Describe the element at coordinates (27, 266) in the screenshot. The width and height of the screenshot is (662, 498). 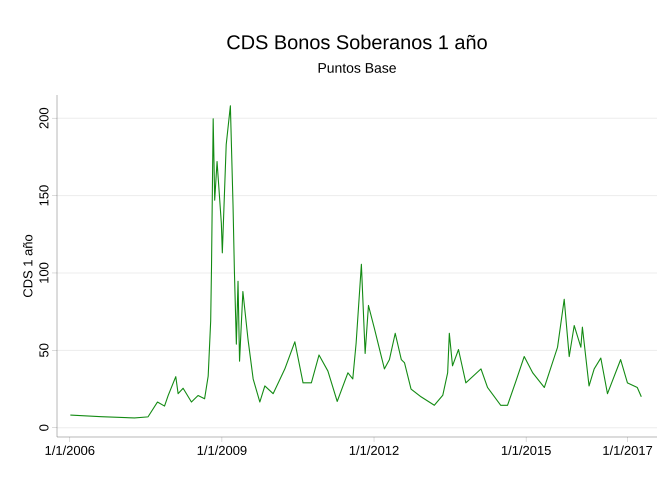
I see `y-axis-title: CDS 1 año` at that location.